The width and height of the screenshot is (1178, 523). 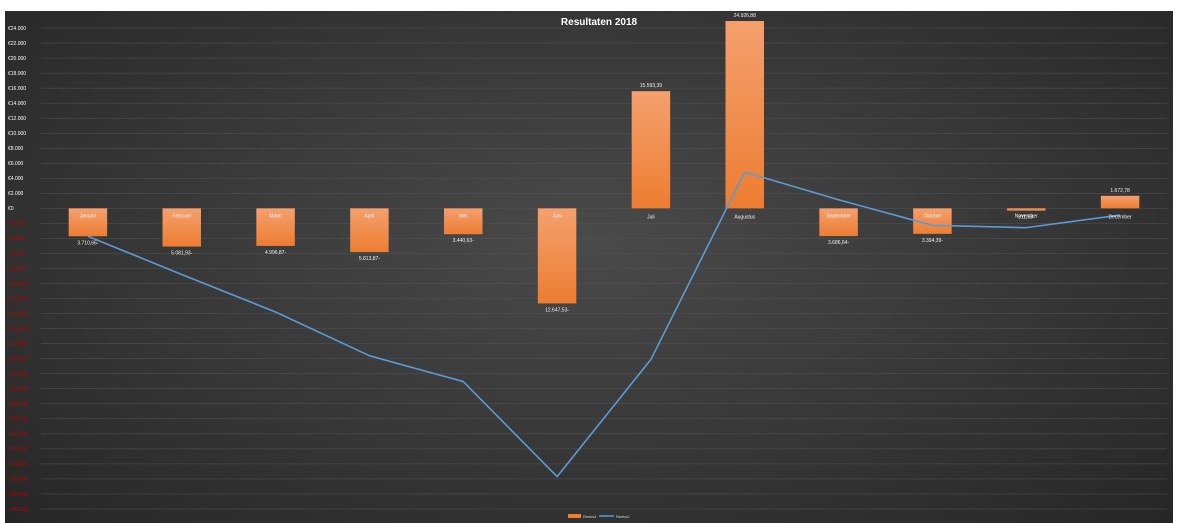 I want to click on data-label: 311,53-, so click(x=1026, y=218).